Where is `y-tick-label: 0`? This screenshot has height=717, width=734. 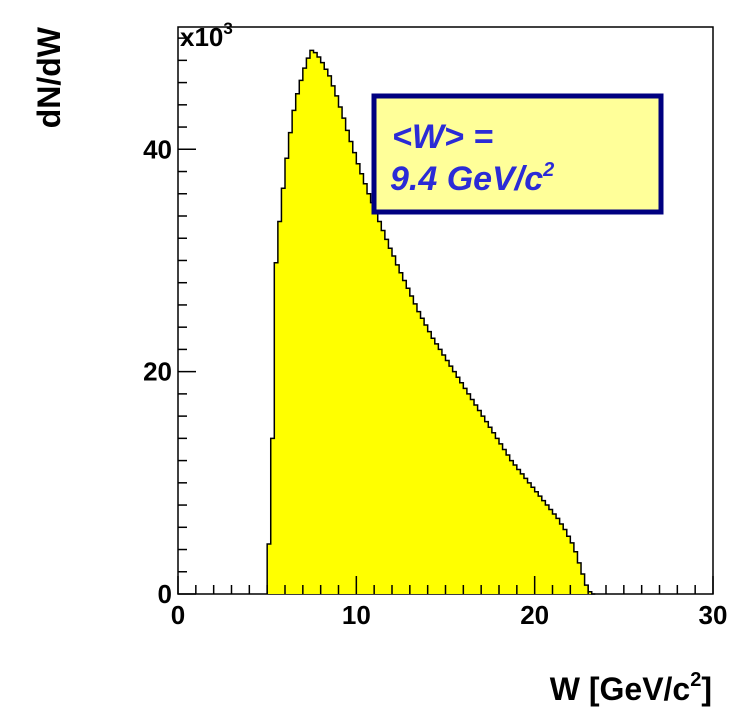 y-tick-label: 0 is located at coordinates (165, 594).